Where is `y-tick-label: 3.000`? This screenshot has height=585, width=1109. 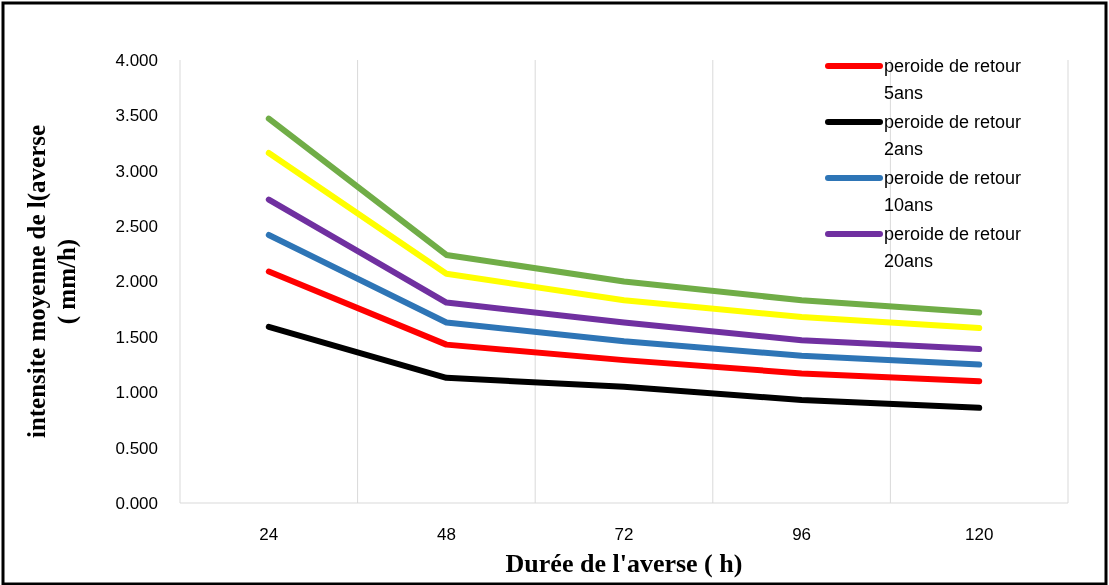 y-tick-label: 3.000 is located at coordinates (136, 171).